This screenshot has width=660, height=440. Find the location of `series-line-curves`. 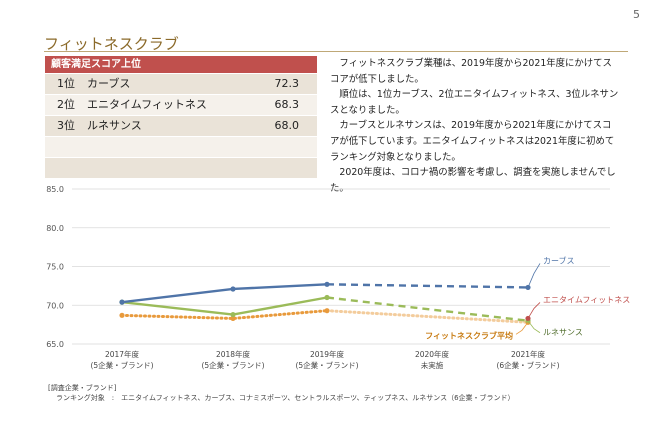

series-line-curves is located at coordinates (224, 293).